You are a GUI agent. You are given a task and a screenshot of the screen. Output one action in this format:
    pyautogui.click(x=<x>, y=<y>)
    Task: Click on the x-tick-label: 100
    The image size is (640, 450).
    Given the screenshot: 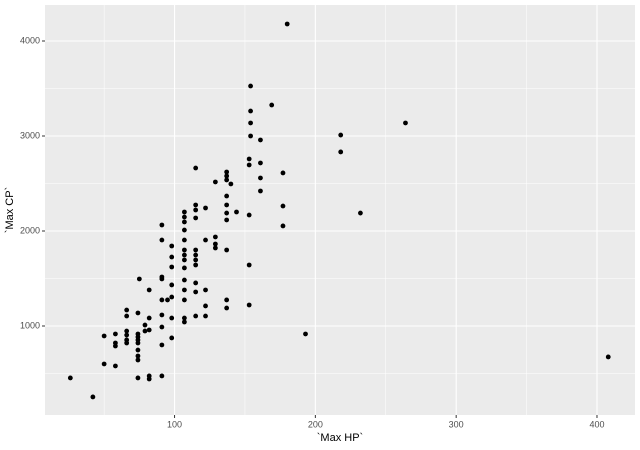 What is the action you would take?
    pyautogui.click(x=174, y=424)
    